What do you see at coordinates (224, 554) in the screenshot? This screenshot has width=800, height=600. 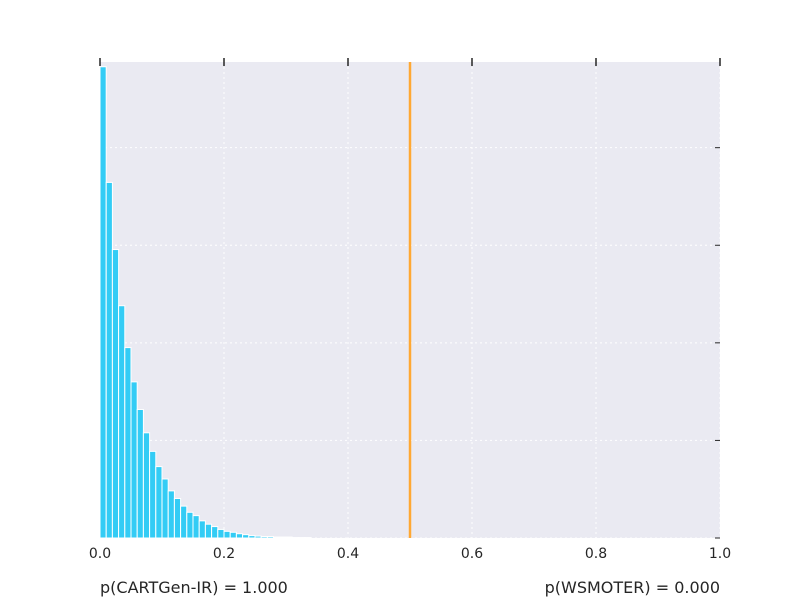 I see `x-tick-label: 0.2` at bounding box center [224, 554].